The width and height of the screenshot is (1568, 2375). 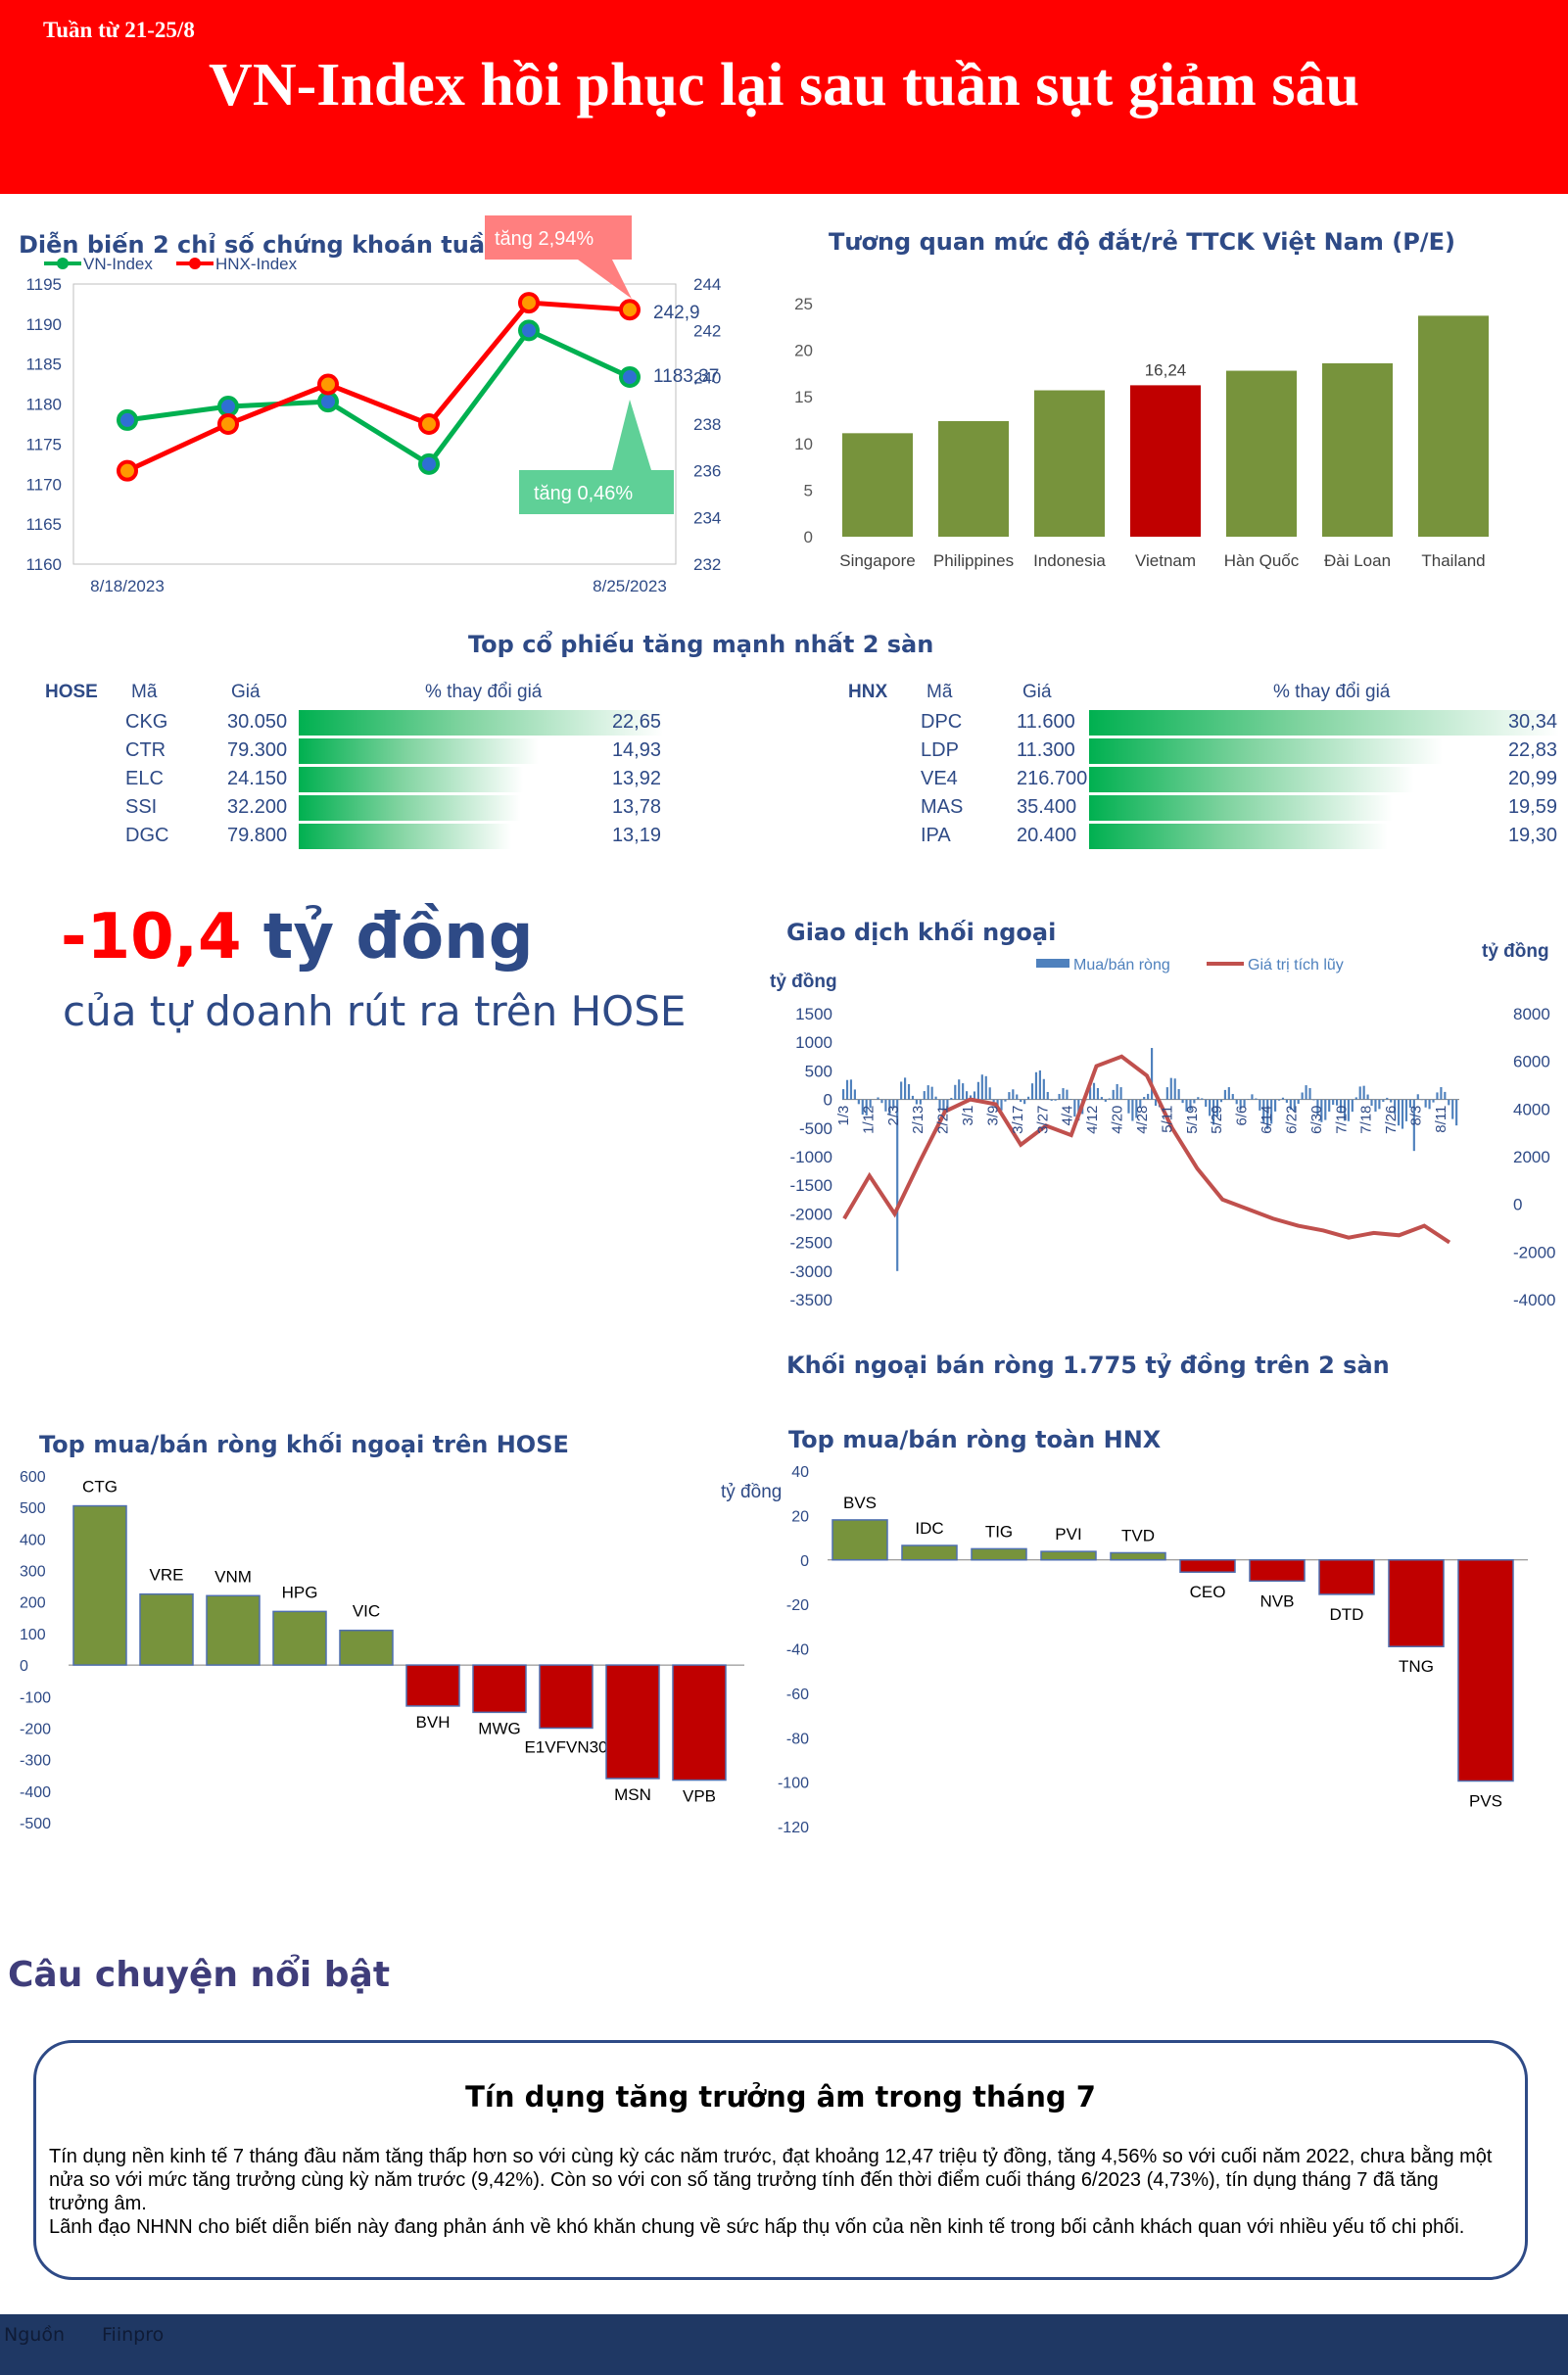 What do you see at coordinates (1316, 1120) in the screenshot?
I see `x-axis-tick: 6/30` at bounding box center [1316, 1120].